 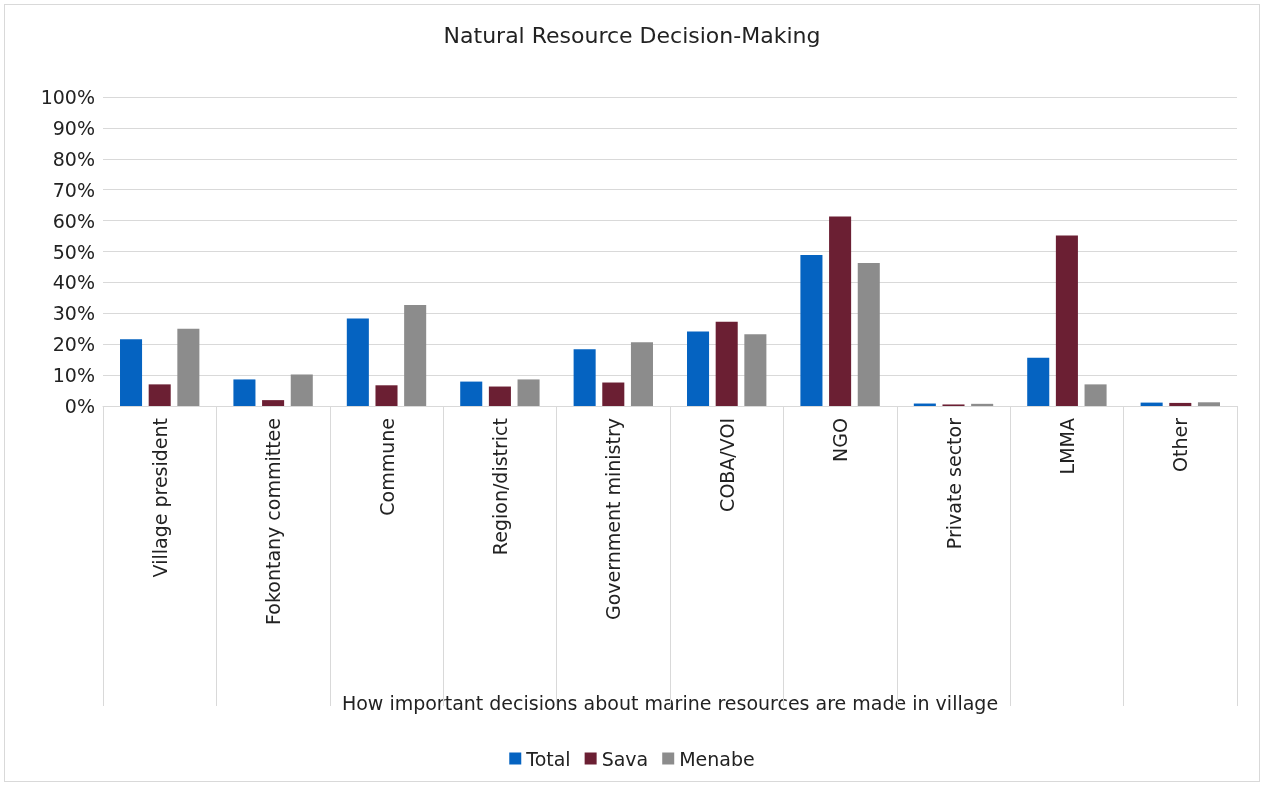 What do you see at coordinates (548, 758) in the screenshot?
I see `legend-label: Total` at bounding box center [548, 758].